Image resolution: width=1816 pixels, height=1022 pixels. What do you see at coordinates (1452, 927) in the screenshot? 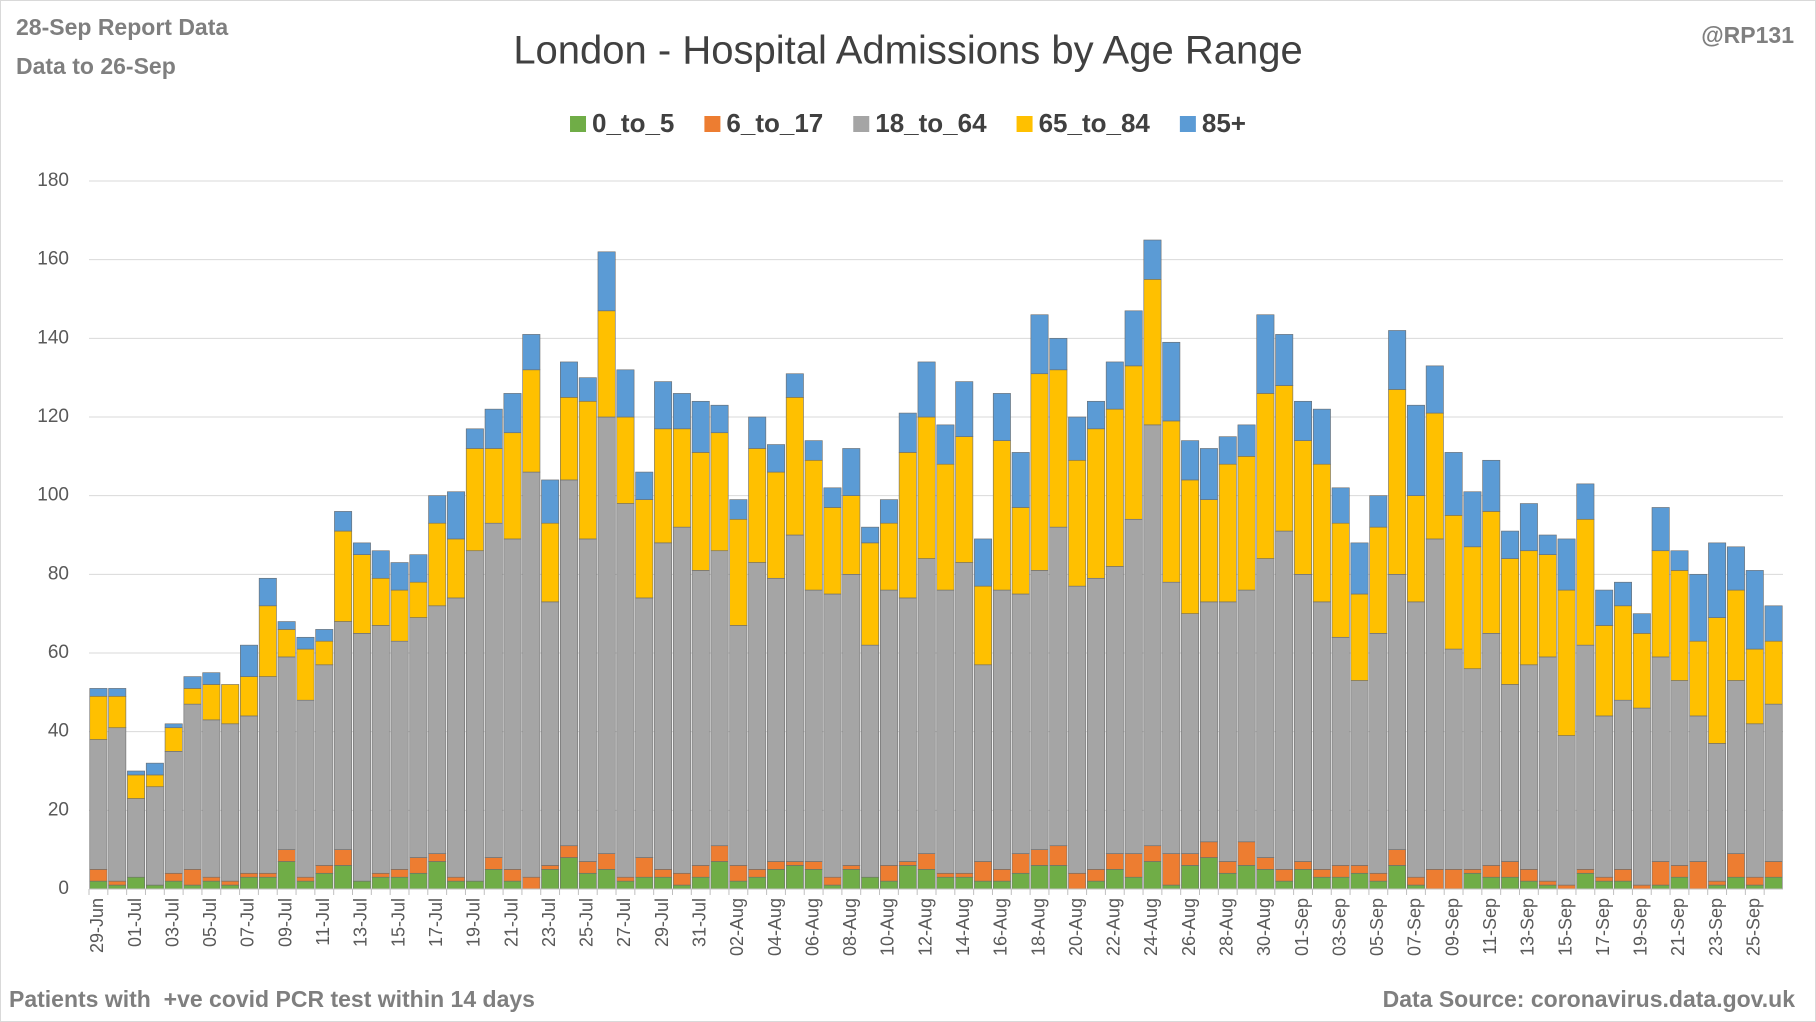
I see `x-tick-label: 09-Sep` at bounding box center [1452, 927].